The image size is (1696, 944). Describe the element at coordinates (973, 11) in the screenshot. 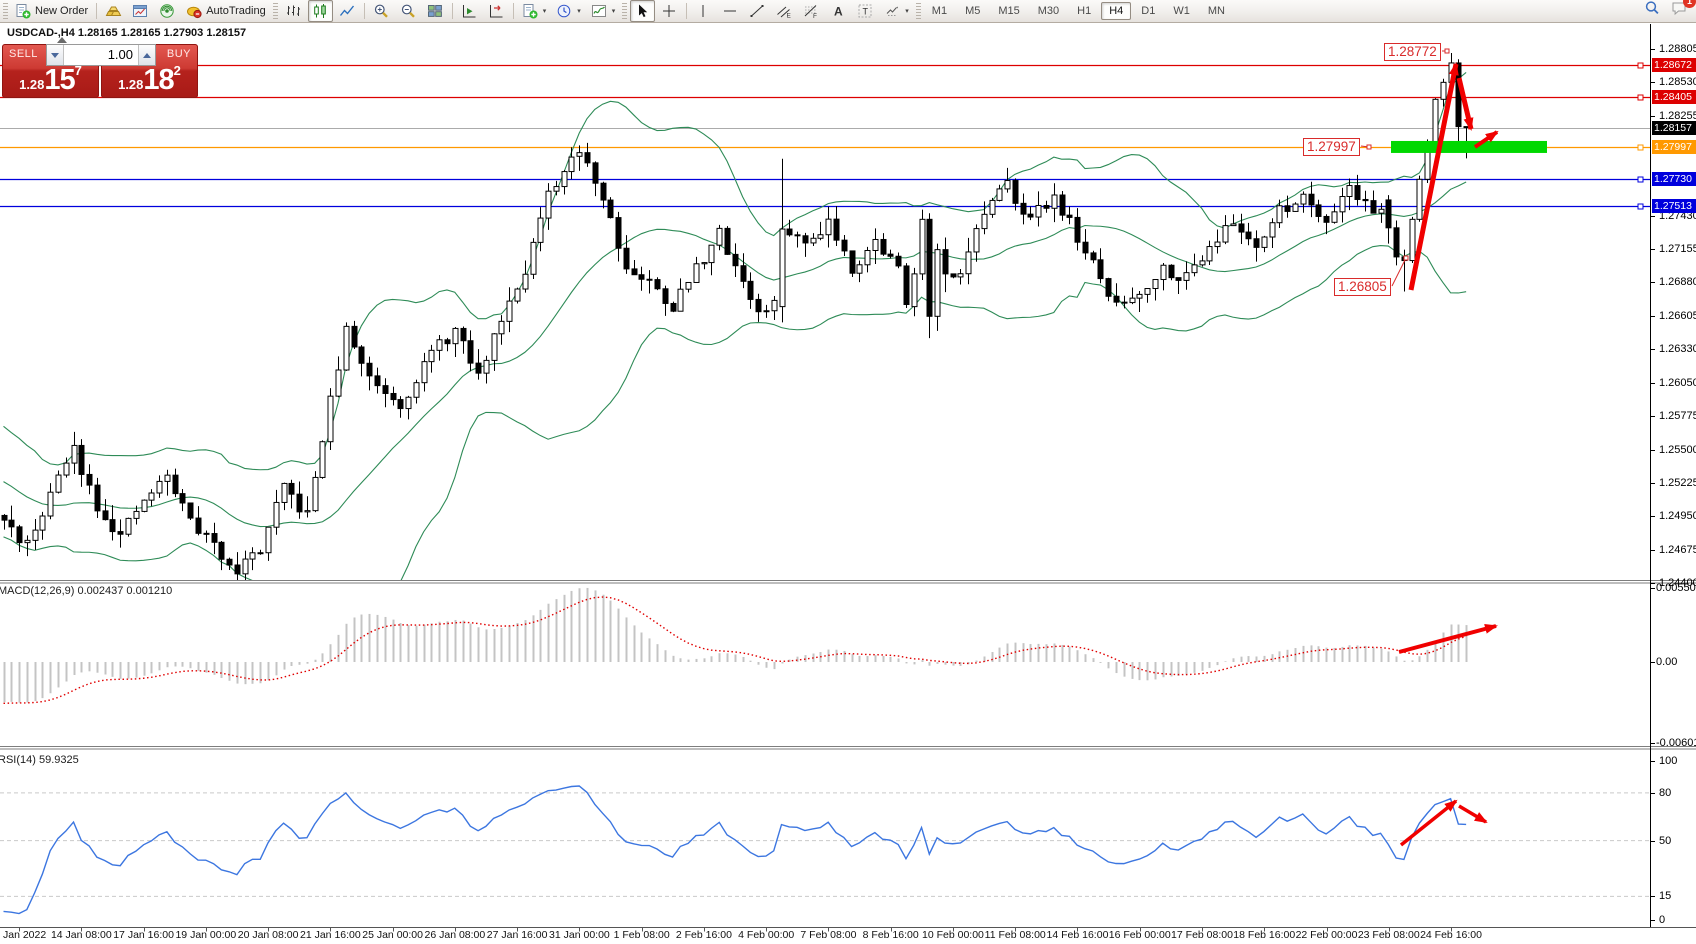

I see `timeframe-button-m5: M5` at that location.